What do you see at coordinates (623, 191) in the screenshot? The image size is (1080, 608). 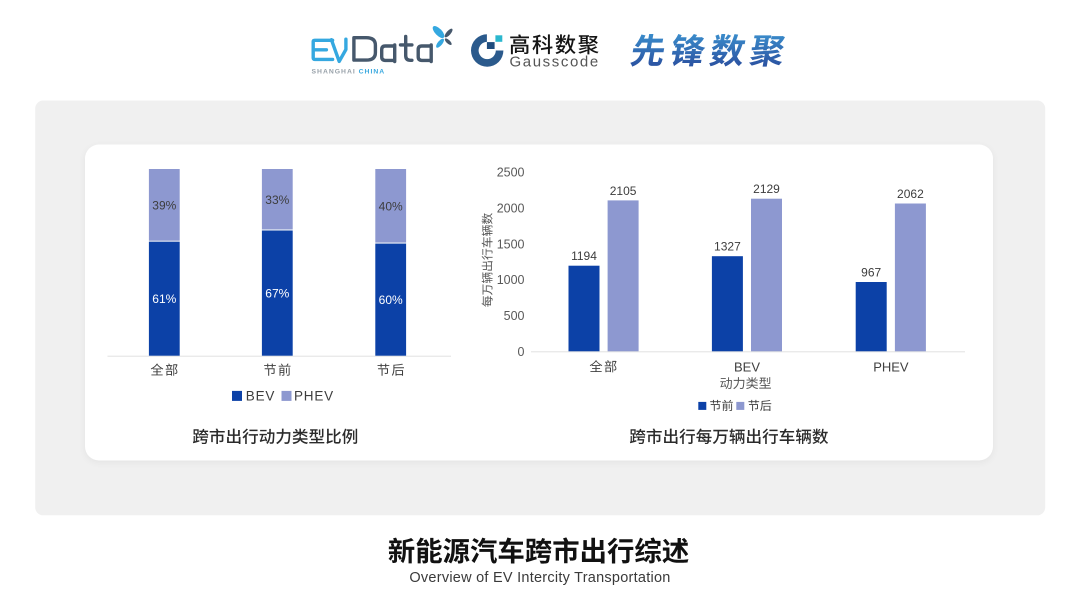 I see `svg-text: 2105` at bounding box center [623, 191].